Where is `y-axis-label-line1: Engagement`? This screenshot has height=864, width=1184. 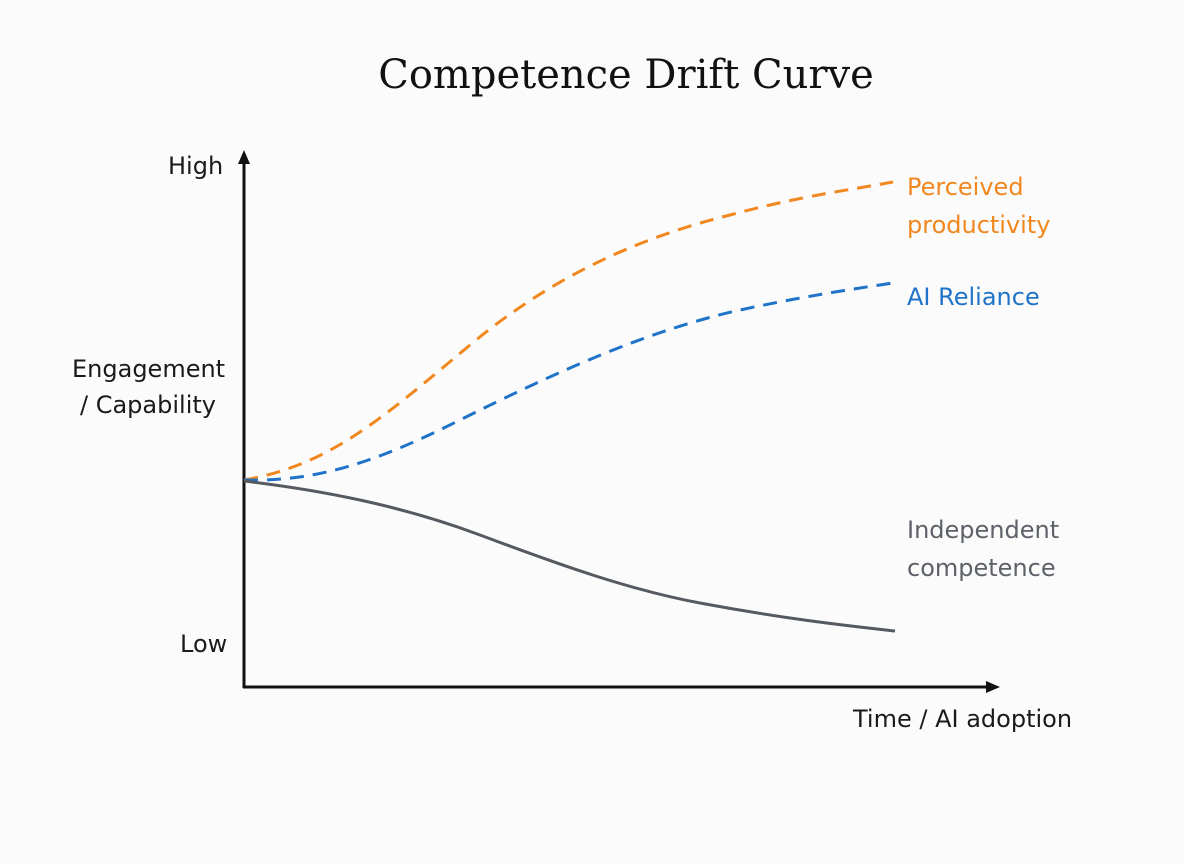 y-axis-label-line1: Engagement is located at coordinates (149, 369).